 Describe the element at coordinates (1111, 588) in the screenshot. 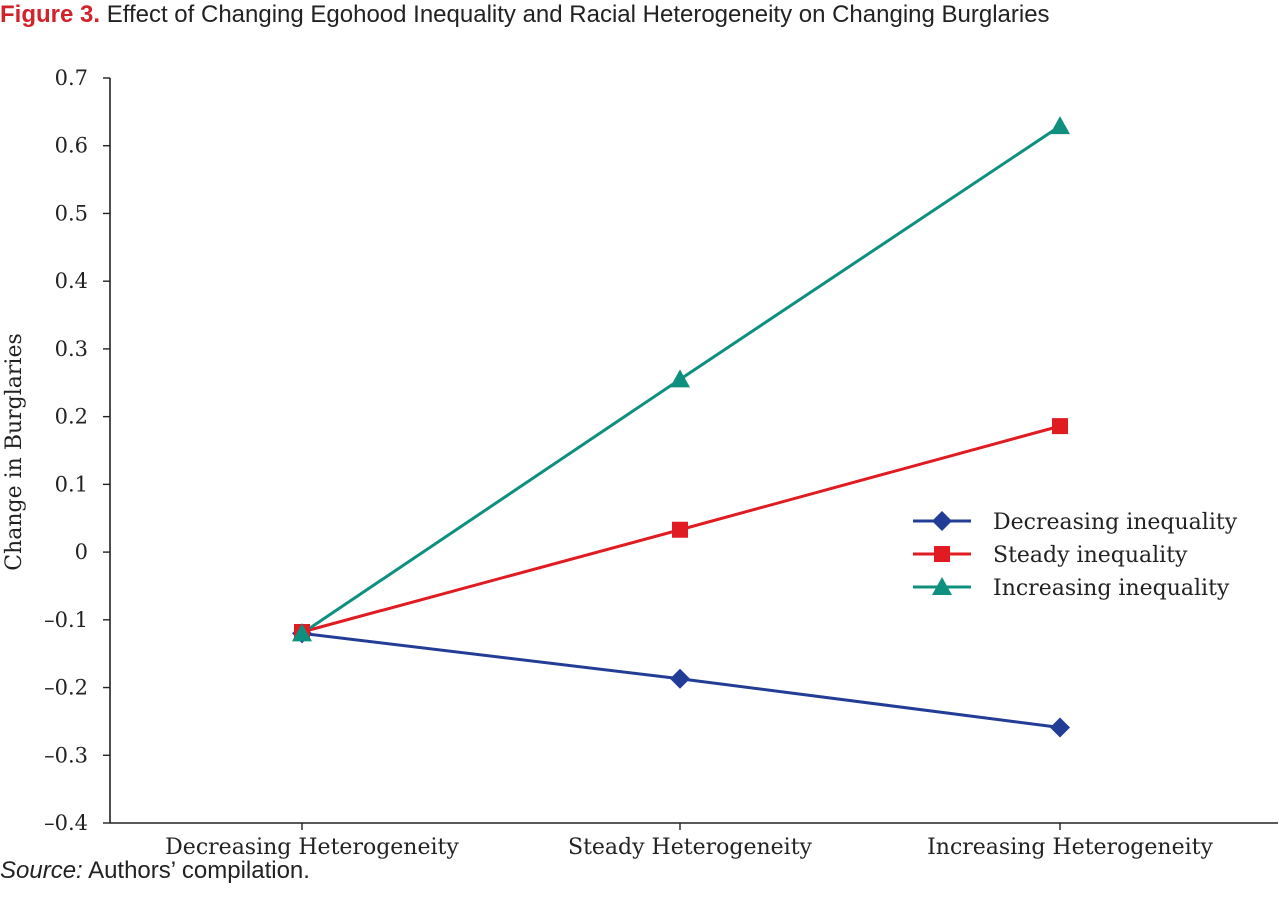

I see `legend-label: Increasing inequality` at that location.